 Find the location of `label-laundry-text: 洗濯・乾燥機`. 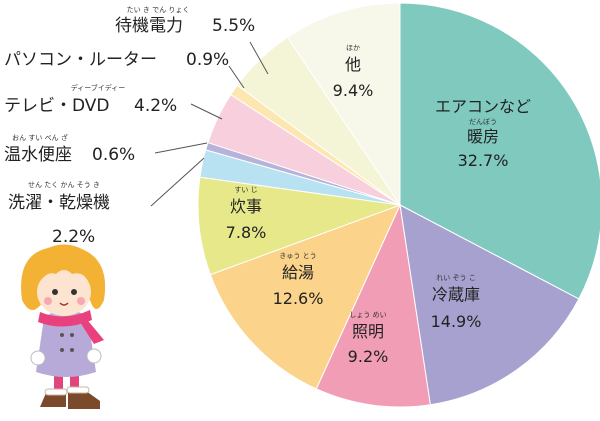

label-laundry-text: 洗濯・乾燥機 is located at coordinates (59, 203).